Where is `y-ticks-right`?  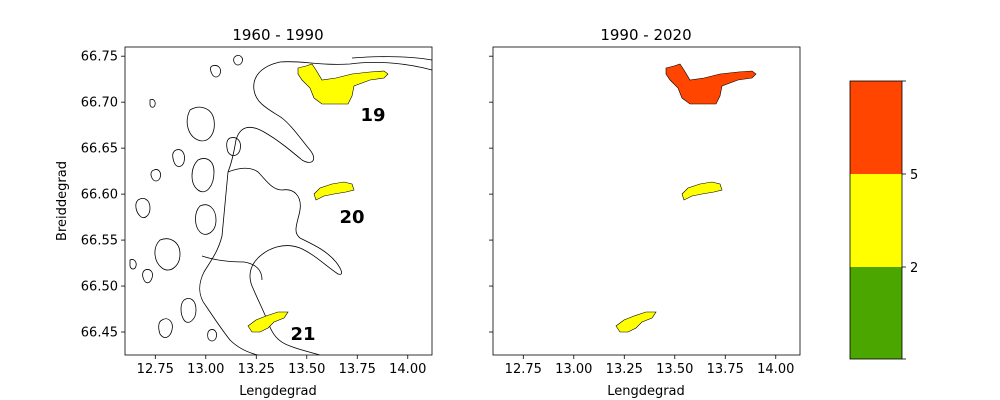 y-ticks-right is located at coordinates (491, 194).